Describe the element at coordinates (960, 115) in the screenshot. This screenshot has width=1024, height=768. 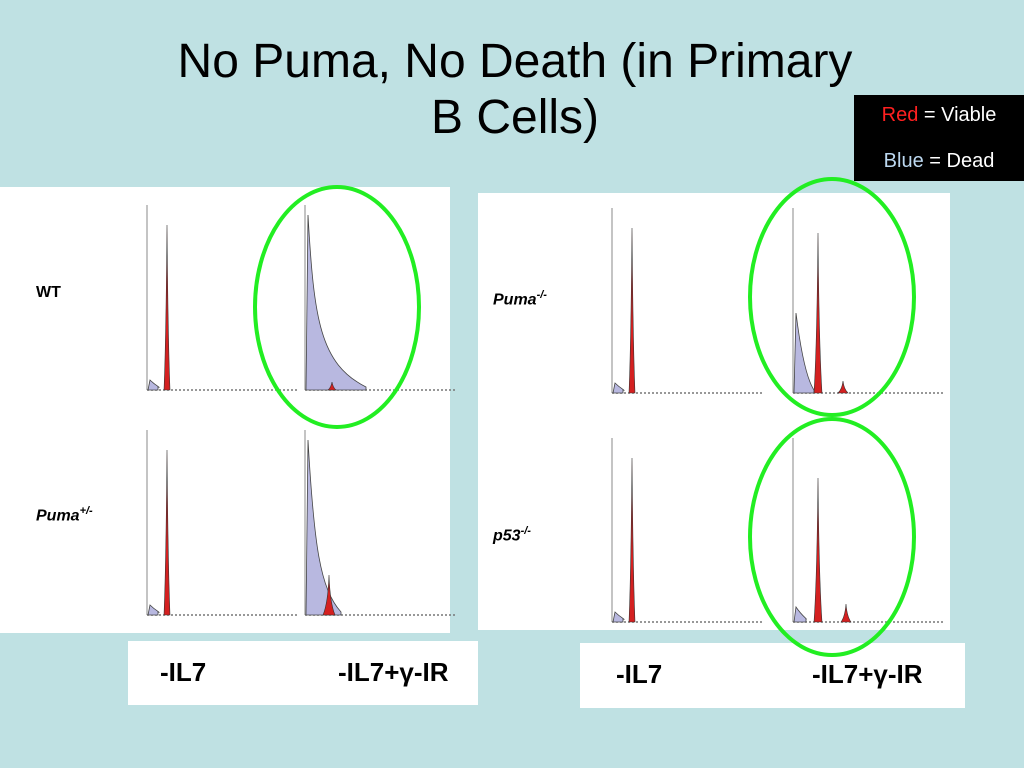
I see `legend-meaning: = Viable` at that location.